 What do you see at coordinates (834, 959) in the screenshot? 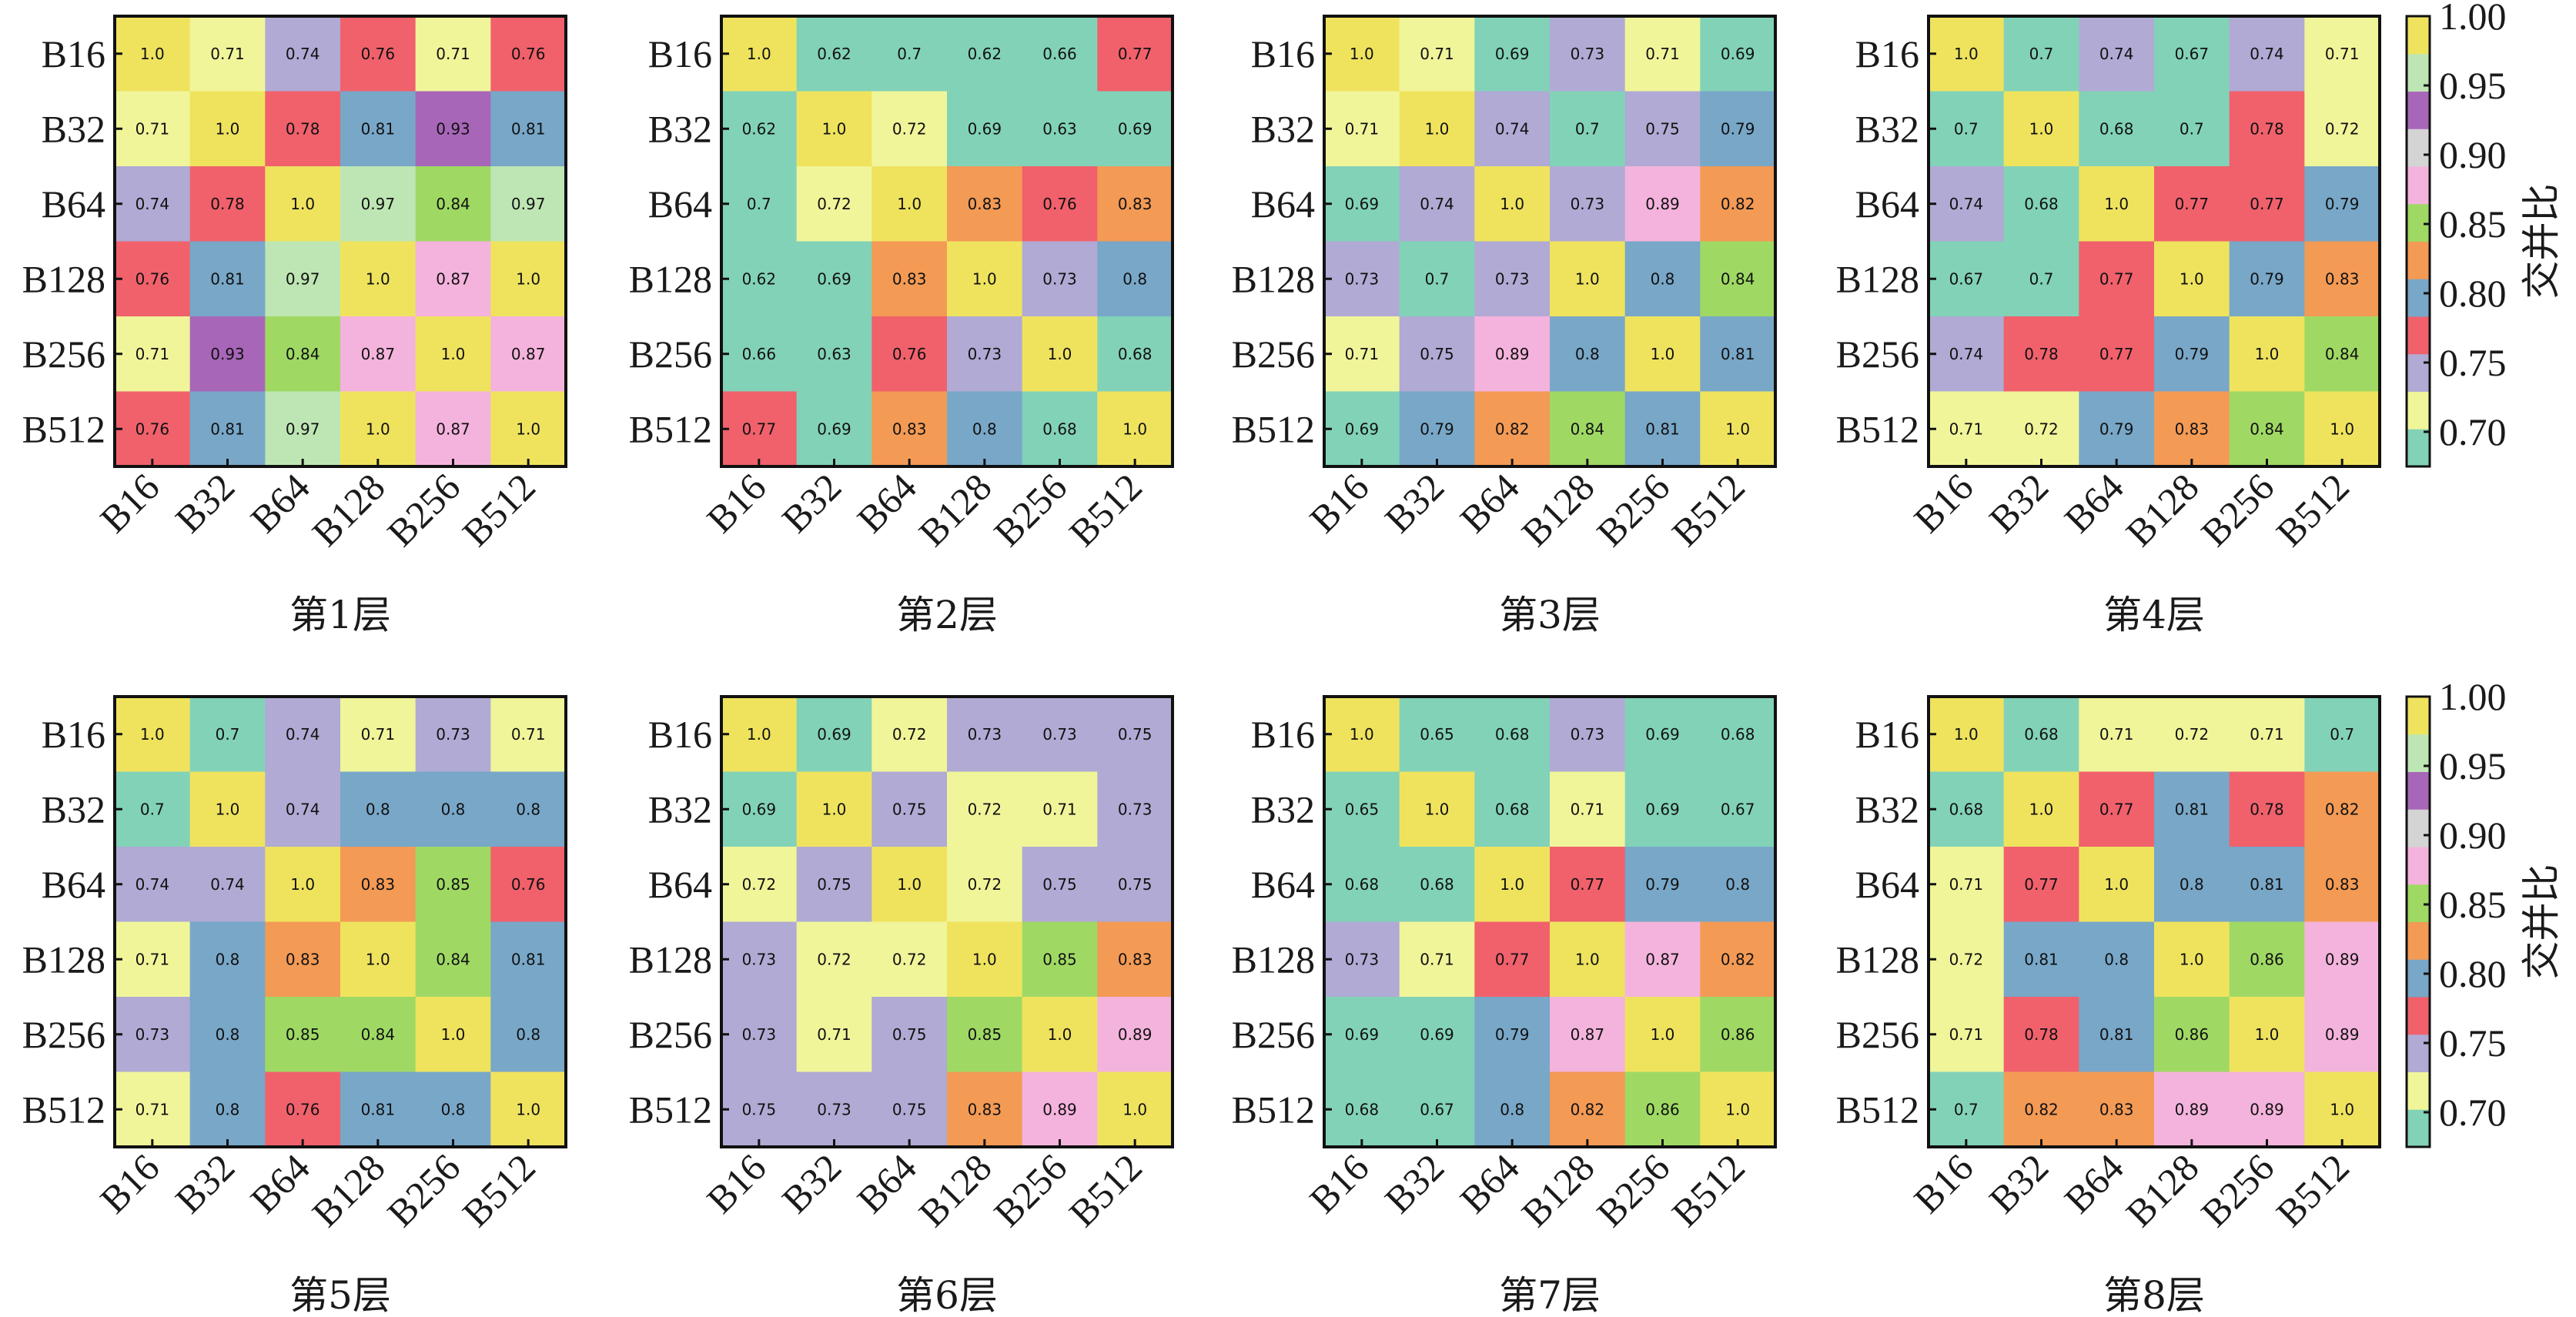
I see `cell-value-label: 0.72` at bounding box center [834, 959].